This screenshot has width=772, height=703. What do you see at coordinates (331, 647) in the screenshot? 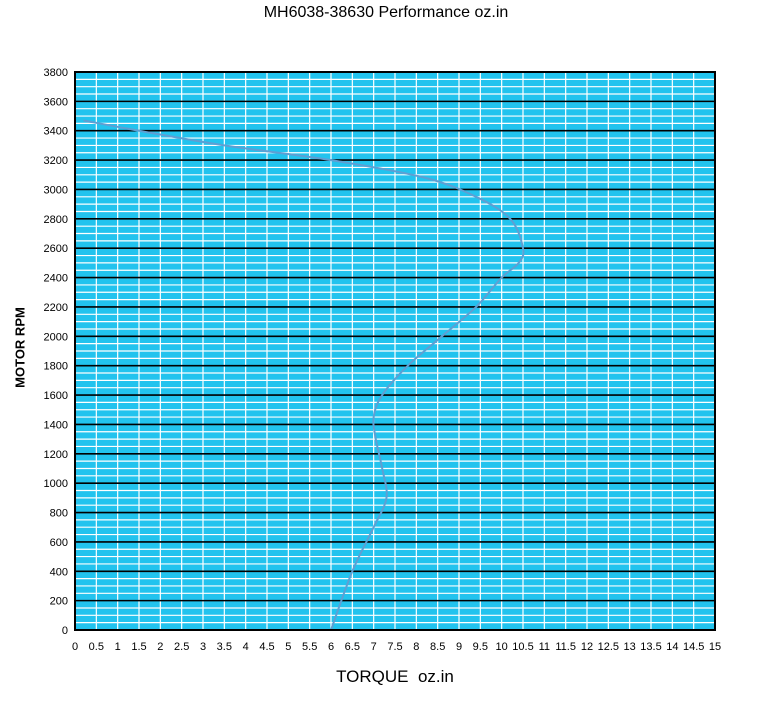
I see `x-tick-label: 6` at bounding box center [331, 647].